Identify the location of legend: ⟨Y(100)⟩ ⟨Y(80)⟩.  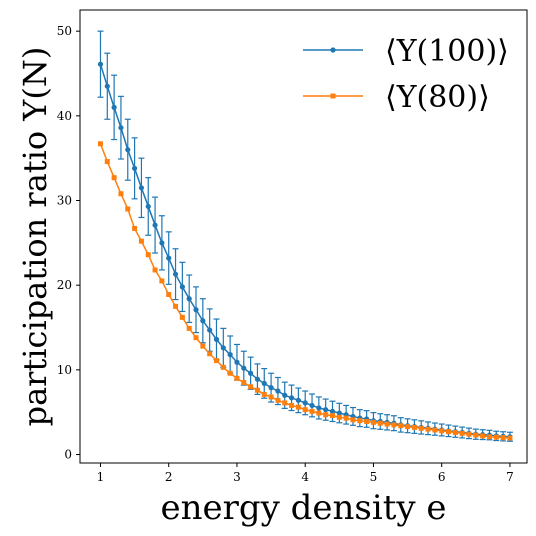
(406, 74).